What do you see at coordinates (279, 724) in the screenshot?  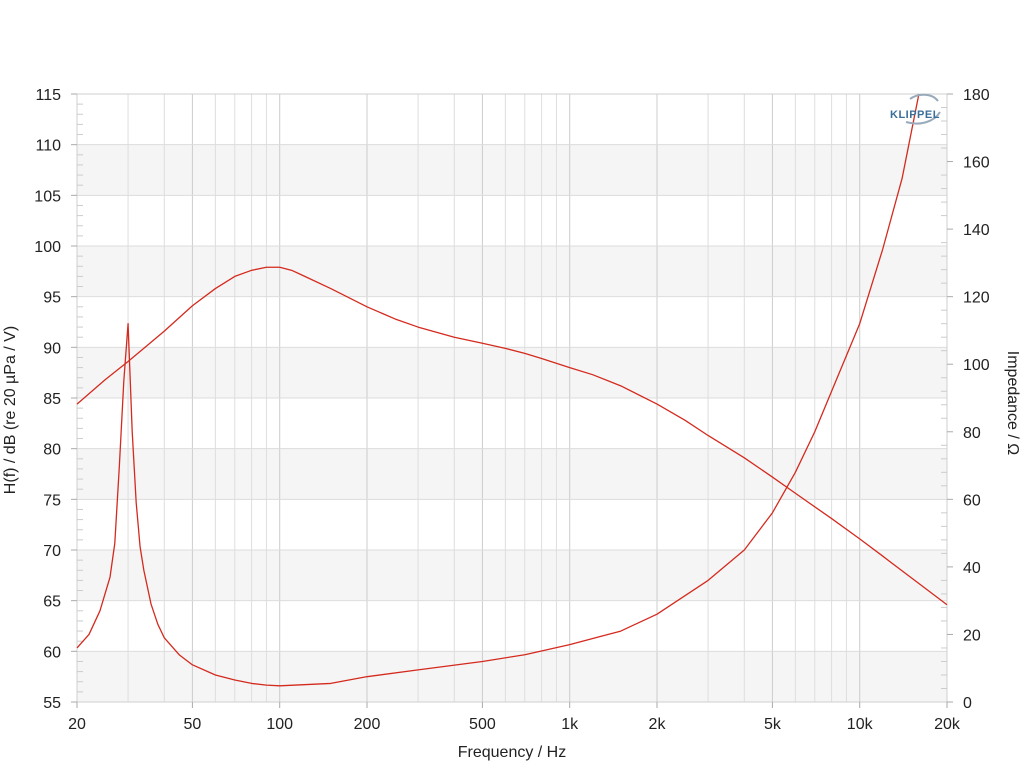 I see `x-tick-label: 100` at bounding box center [279, 724].